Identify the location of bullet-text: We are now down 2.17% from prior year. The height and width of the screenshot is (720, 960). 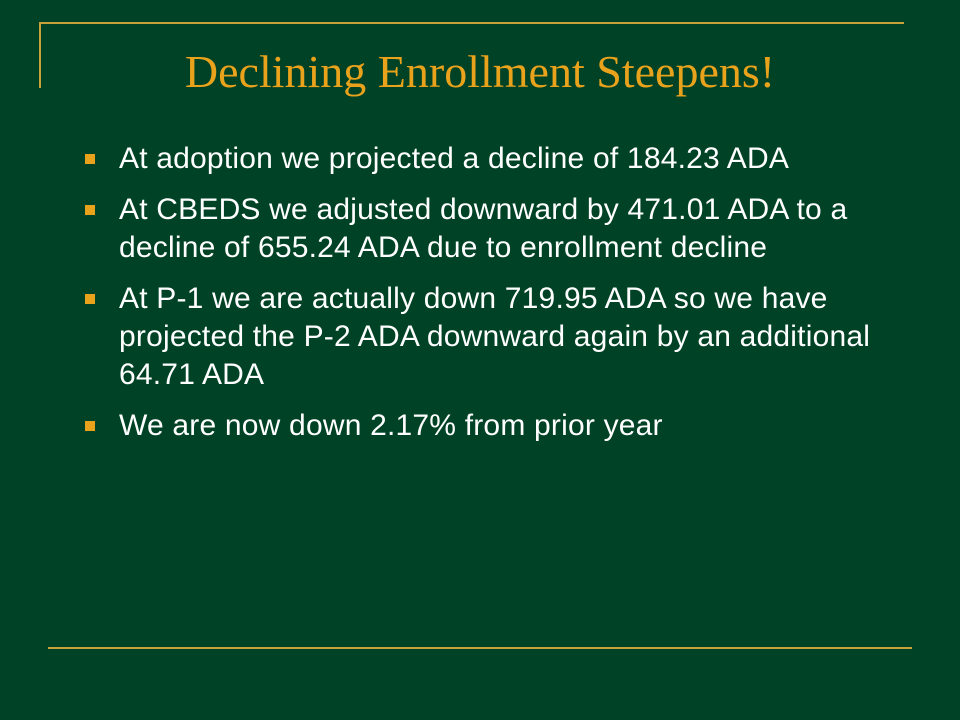
(391, 425).